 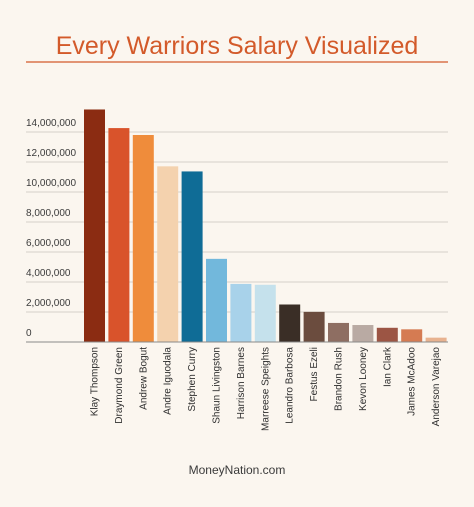 I want to click on bar-anderson-varejao, so click(x=436, y=339).